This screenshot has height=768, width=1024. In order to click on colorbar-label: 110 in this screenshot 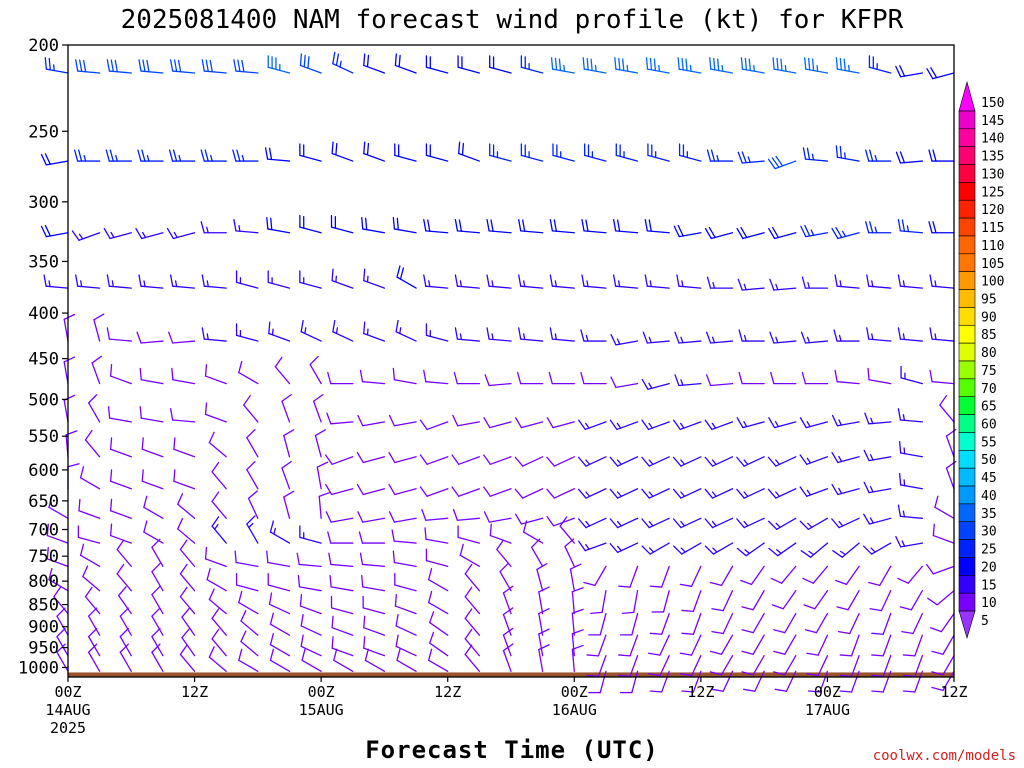, I will do `click(992, 246)`.